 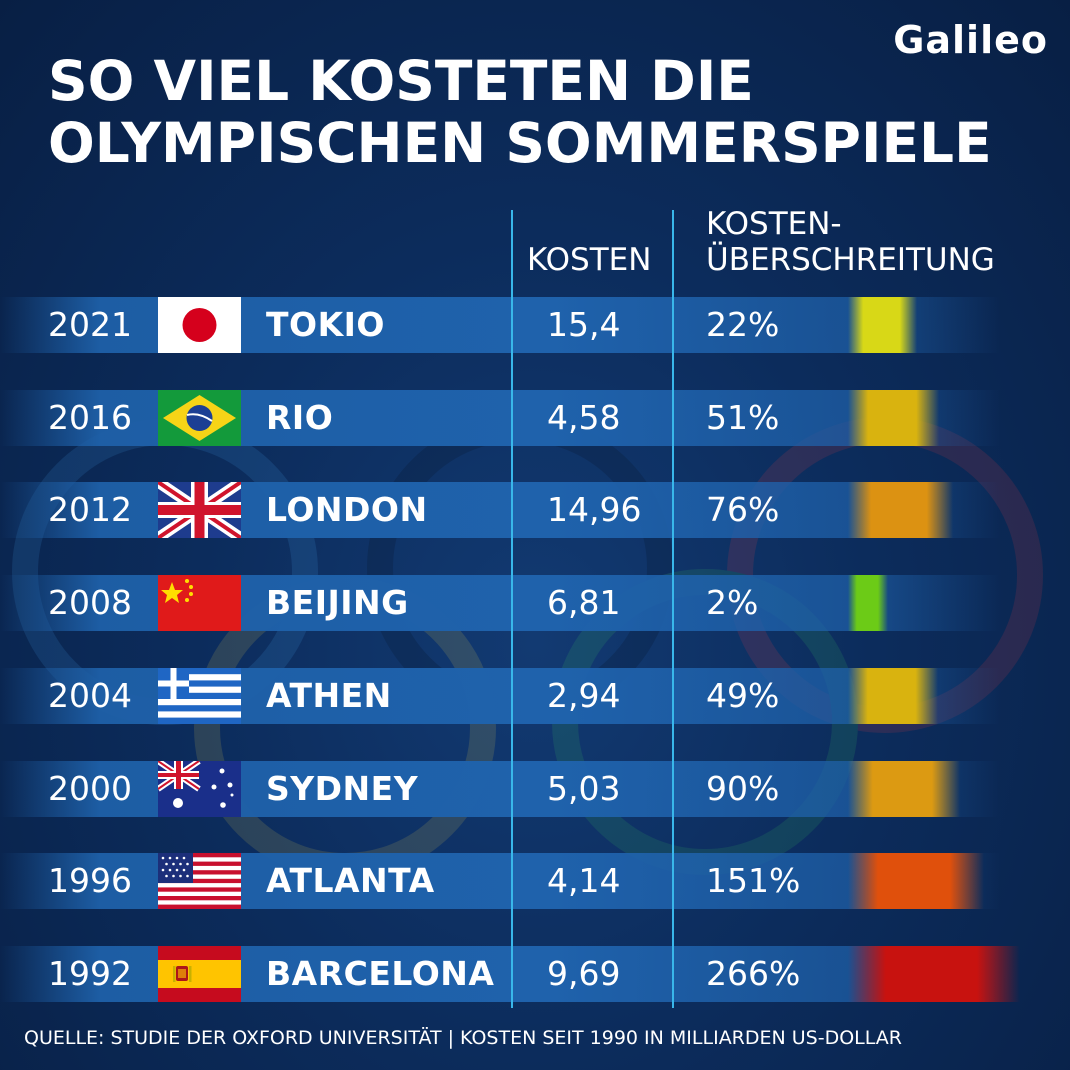 I want to click on table-row: 2016 RIO 4,58 51%, so click(x=500, y=418).